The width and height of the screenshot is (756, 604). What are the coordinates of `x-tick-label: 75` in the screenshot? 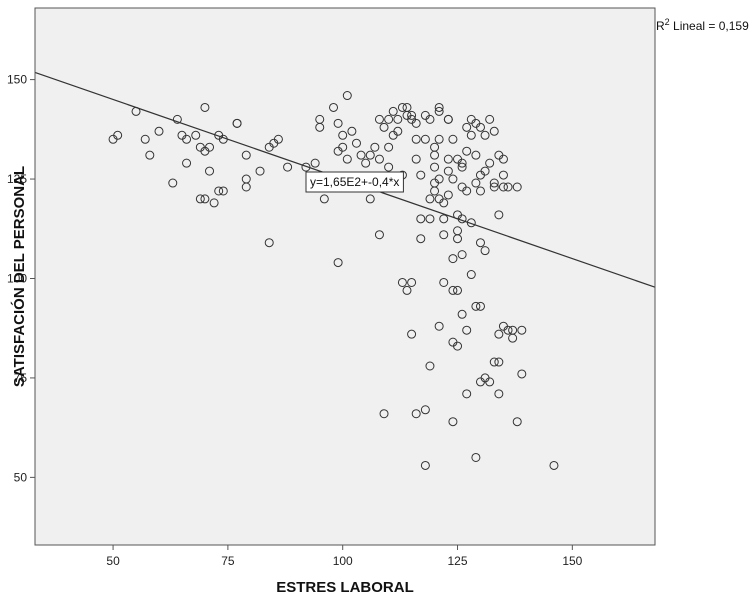 It's located at (228, 561).